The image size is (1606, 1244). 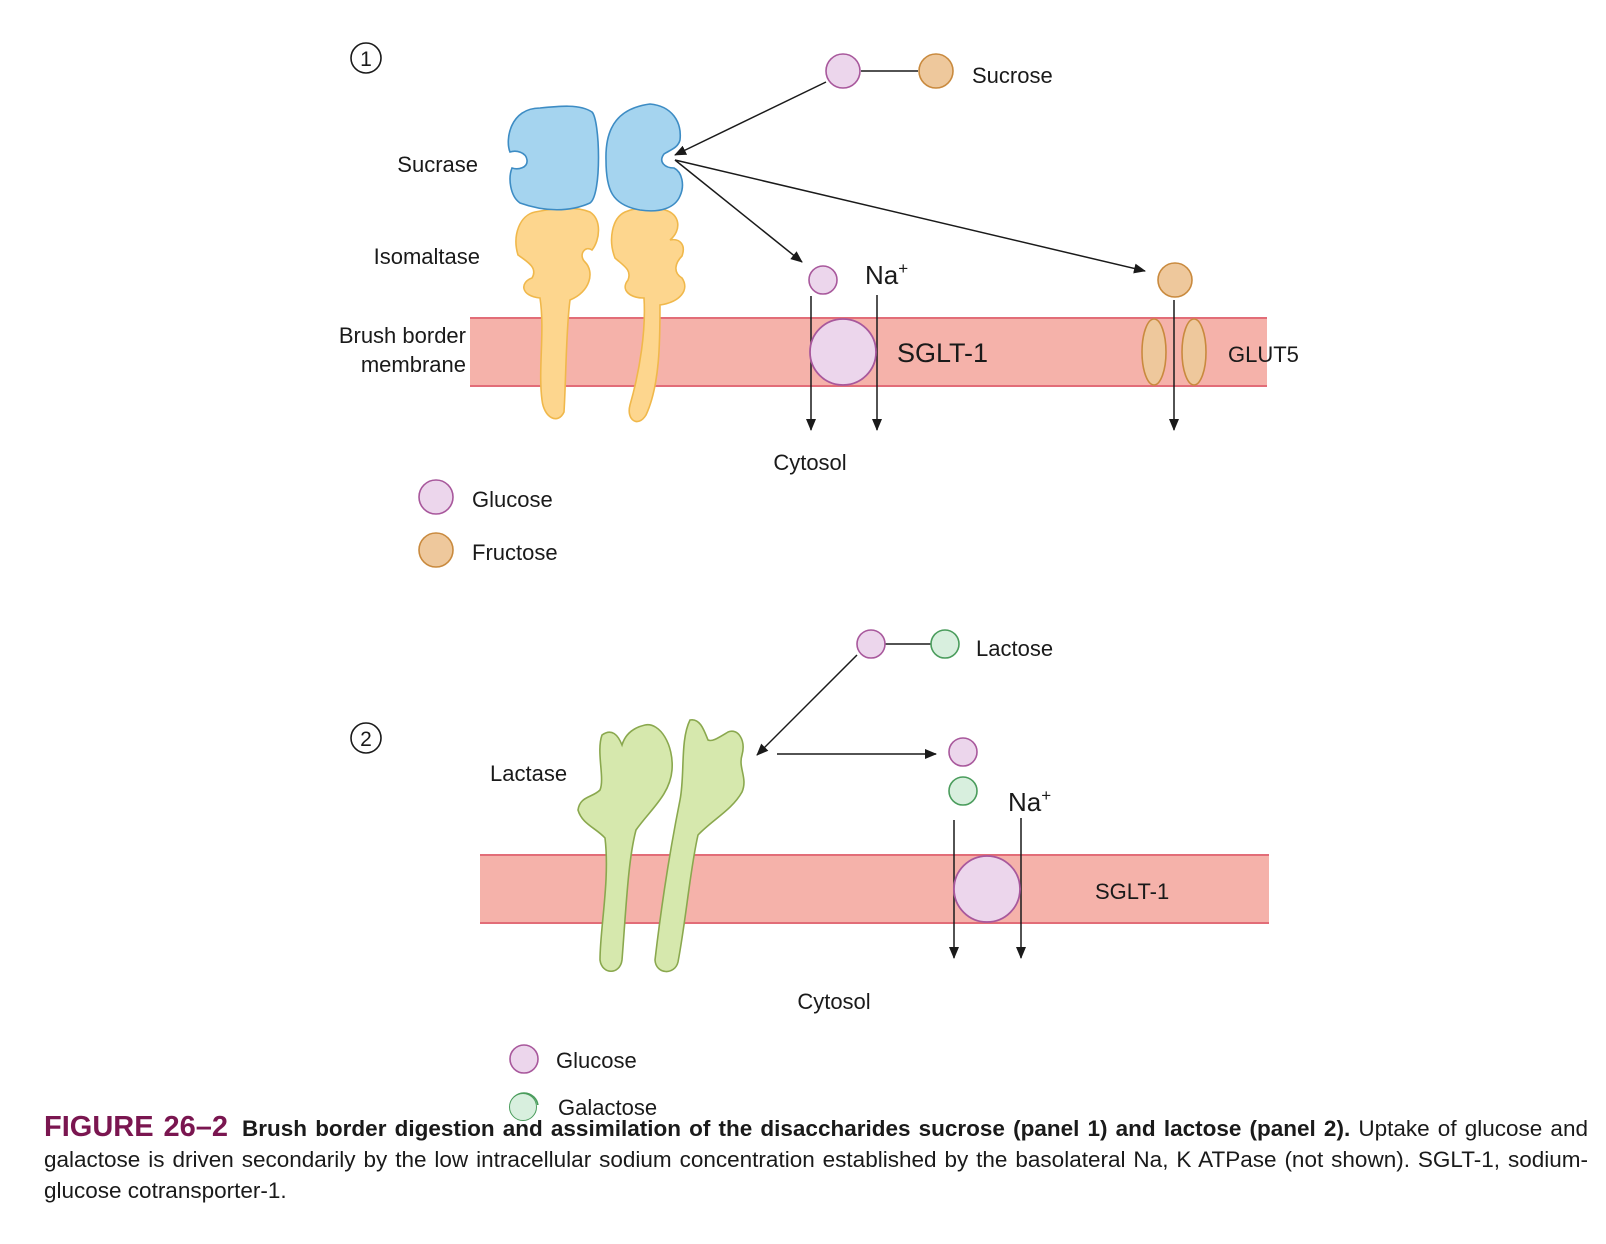 What do you see at coordinates (889, 71) in the screenshot?
I see `sucrose-molecule` at bounding box center [889, 71].